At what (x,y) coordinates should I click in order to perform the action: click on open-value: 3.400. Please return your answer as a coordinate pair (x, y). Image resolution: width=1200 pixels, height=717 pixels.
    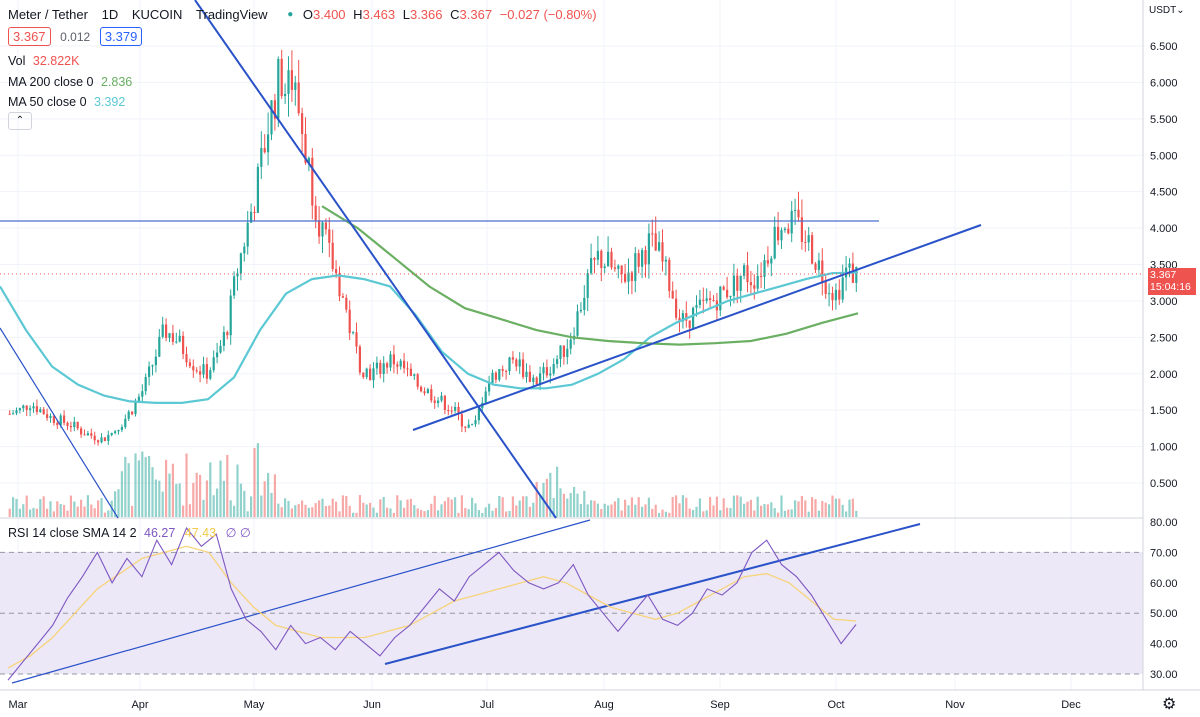
    Looking at the image, I should click on (329, 15).